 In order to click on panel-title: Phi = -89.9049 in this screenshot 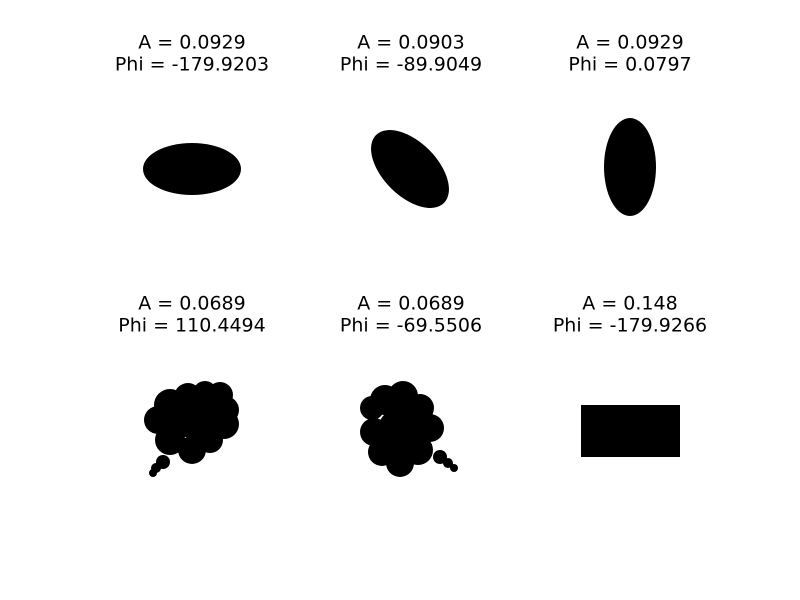, I will do `click(411, 65)`.